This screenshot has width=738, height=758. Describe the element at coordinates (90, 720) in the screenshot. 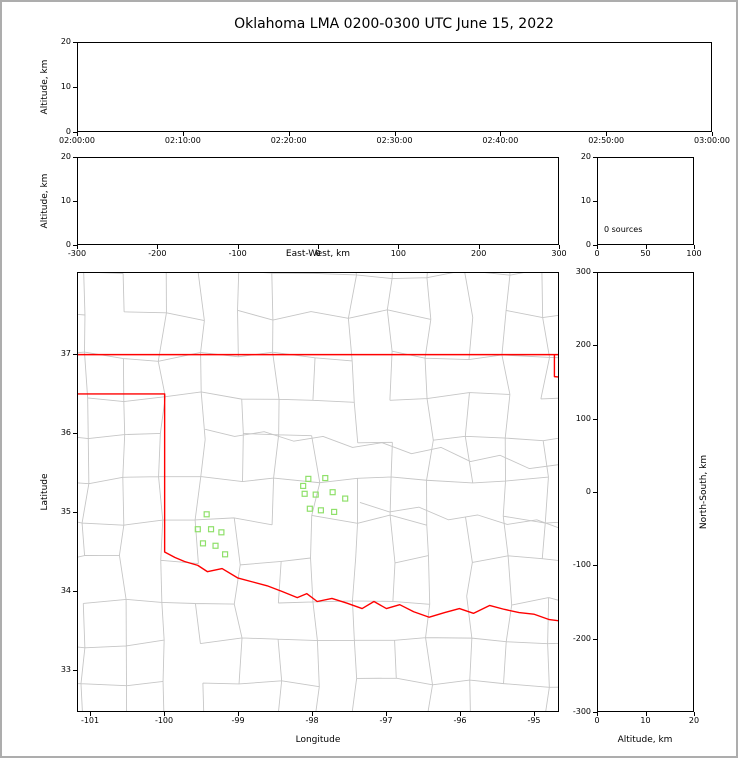

I see `tick-label: -101` at that location.